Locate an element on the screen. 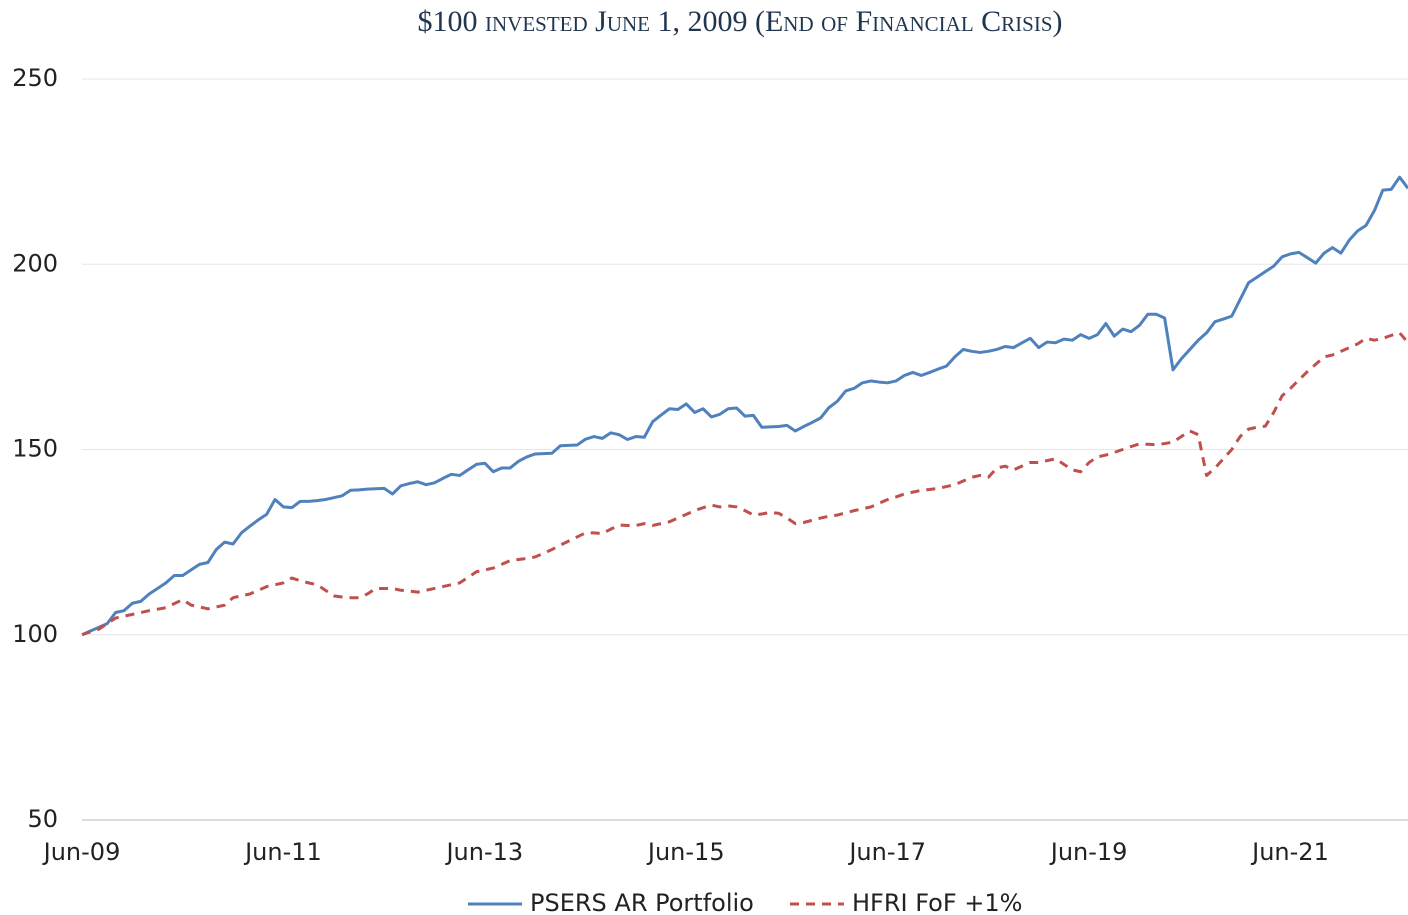  legend-label: HFRI FoF +1% is located at coordinates (937, 902).